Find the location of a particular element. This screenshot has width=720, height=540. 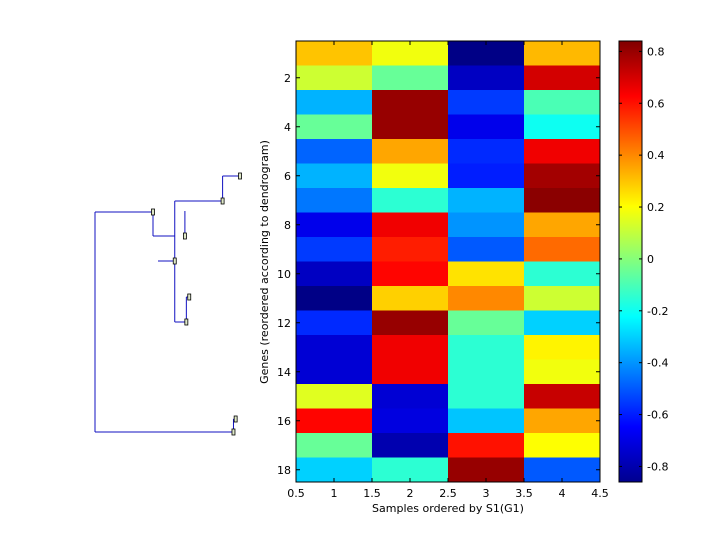

y-tick-label: 2 is located at coordinates (287, 78).